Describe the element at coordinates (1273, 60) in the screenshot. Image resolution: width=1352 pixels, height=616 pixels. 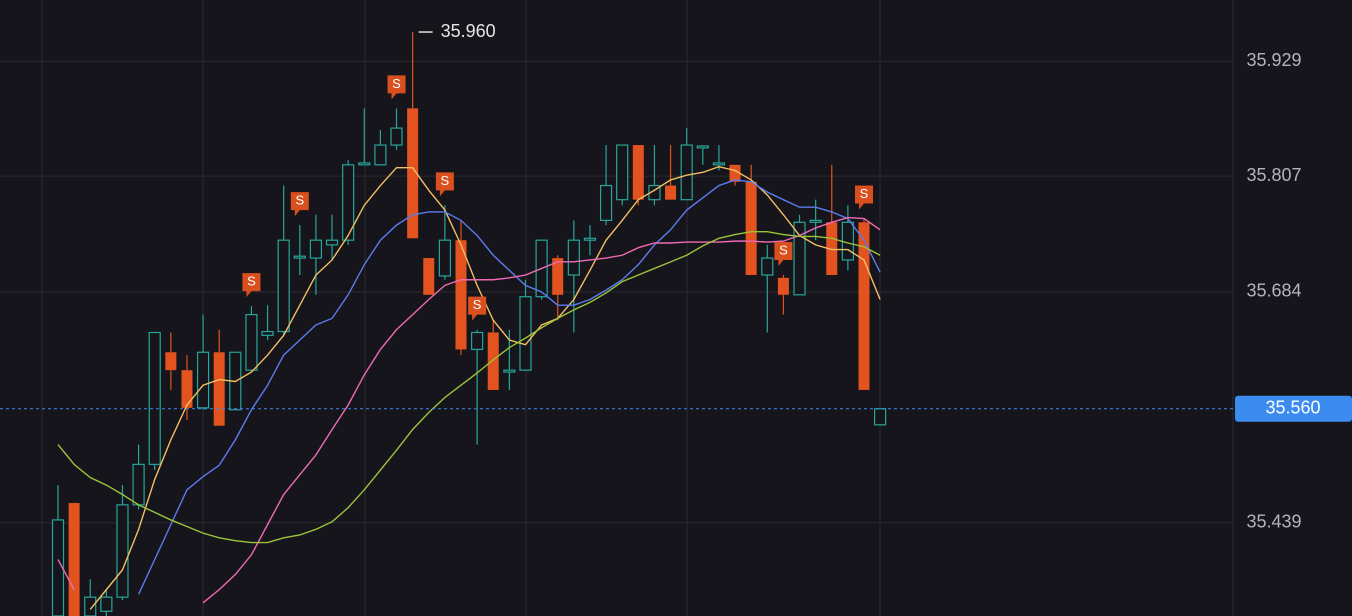
I see `y-tick-label: 35.929` at that location.